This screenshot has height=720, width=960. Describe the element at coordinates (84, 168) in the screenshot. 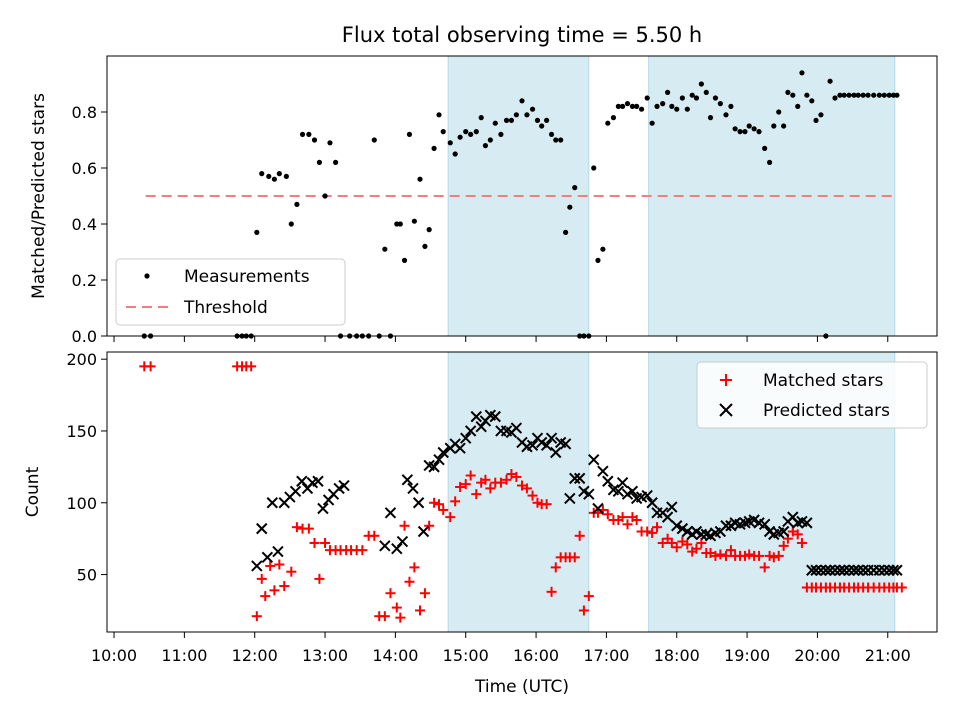

I see `ratio-panel-y-tick-label: 0.6` at that location.